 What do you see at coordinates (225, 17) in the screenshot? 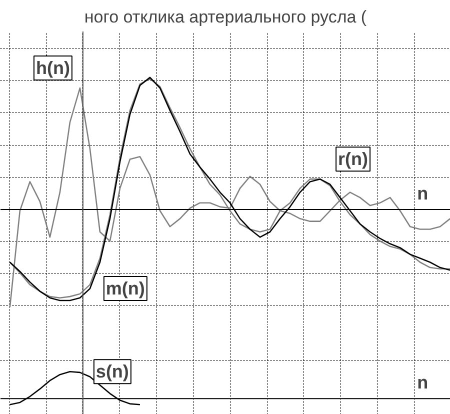
I see `chart-title: ного отклика артериального русла (` at bounding box center [225, 17].